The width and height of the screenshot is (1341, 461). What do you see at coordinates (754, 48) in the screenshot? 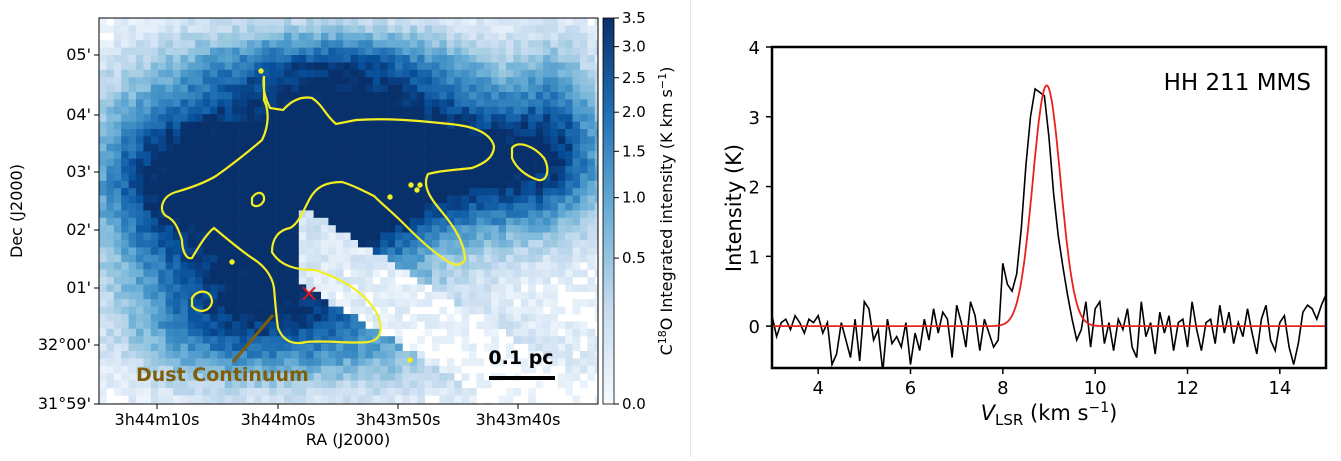
I see `spectrum-y-tick-label: 4` at bounding box center [754, 48].